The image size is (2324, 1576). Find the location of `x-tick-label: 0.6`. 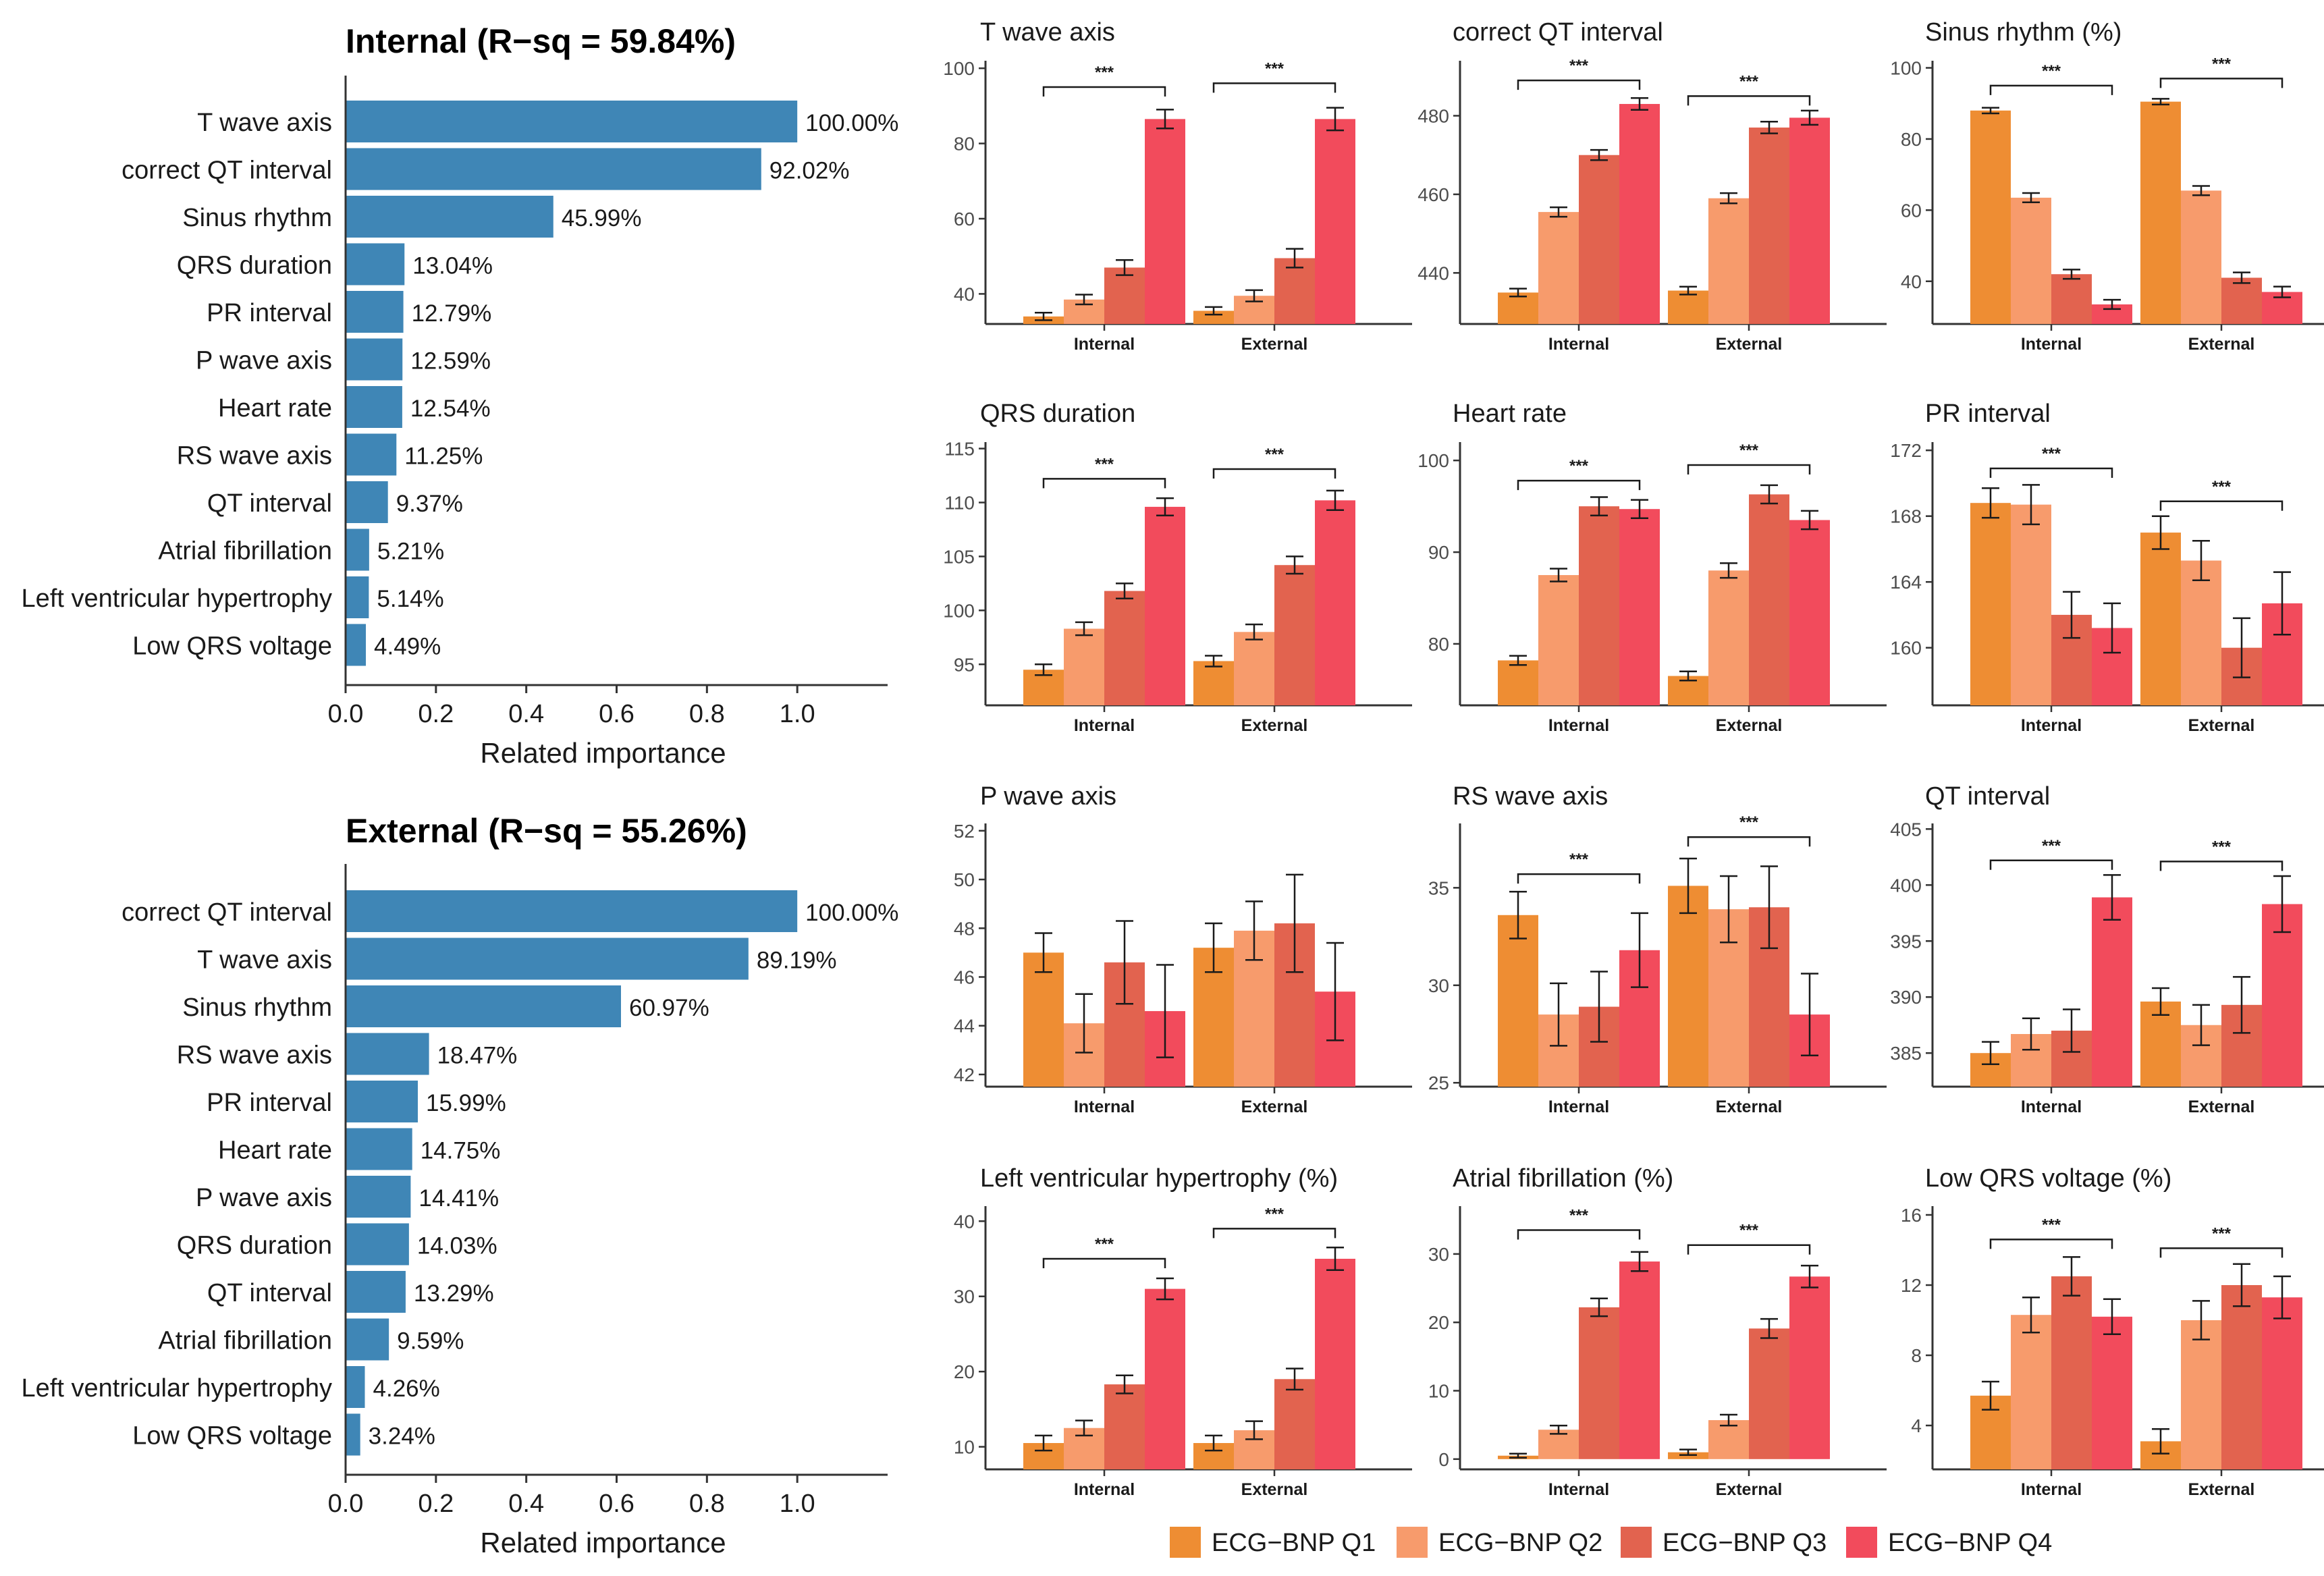

x-tick-label: 0.6 is located at coordinates (616, 714).